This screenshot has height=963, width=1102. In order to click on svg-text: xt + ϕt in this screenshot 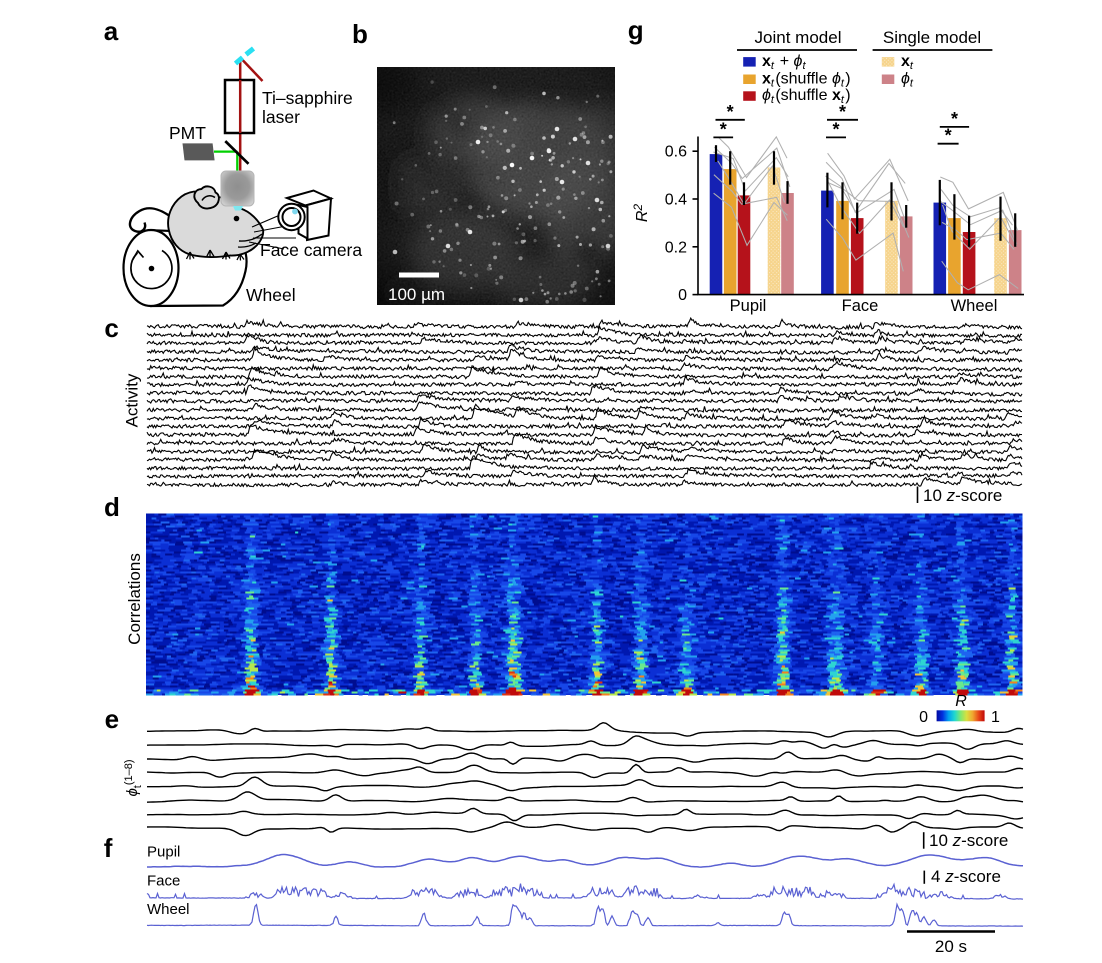, I will do `click(784, 62)`.